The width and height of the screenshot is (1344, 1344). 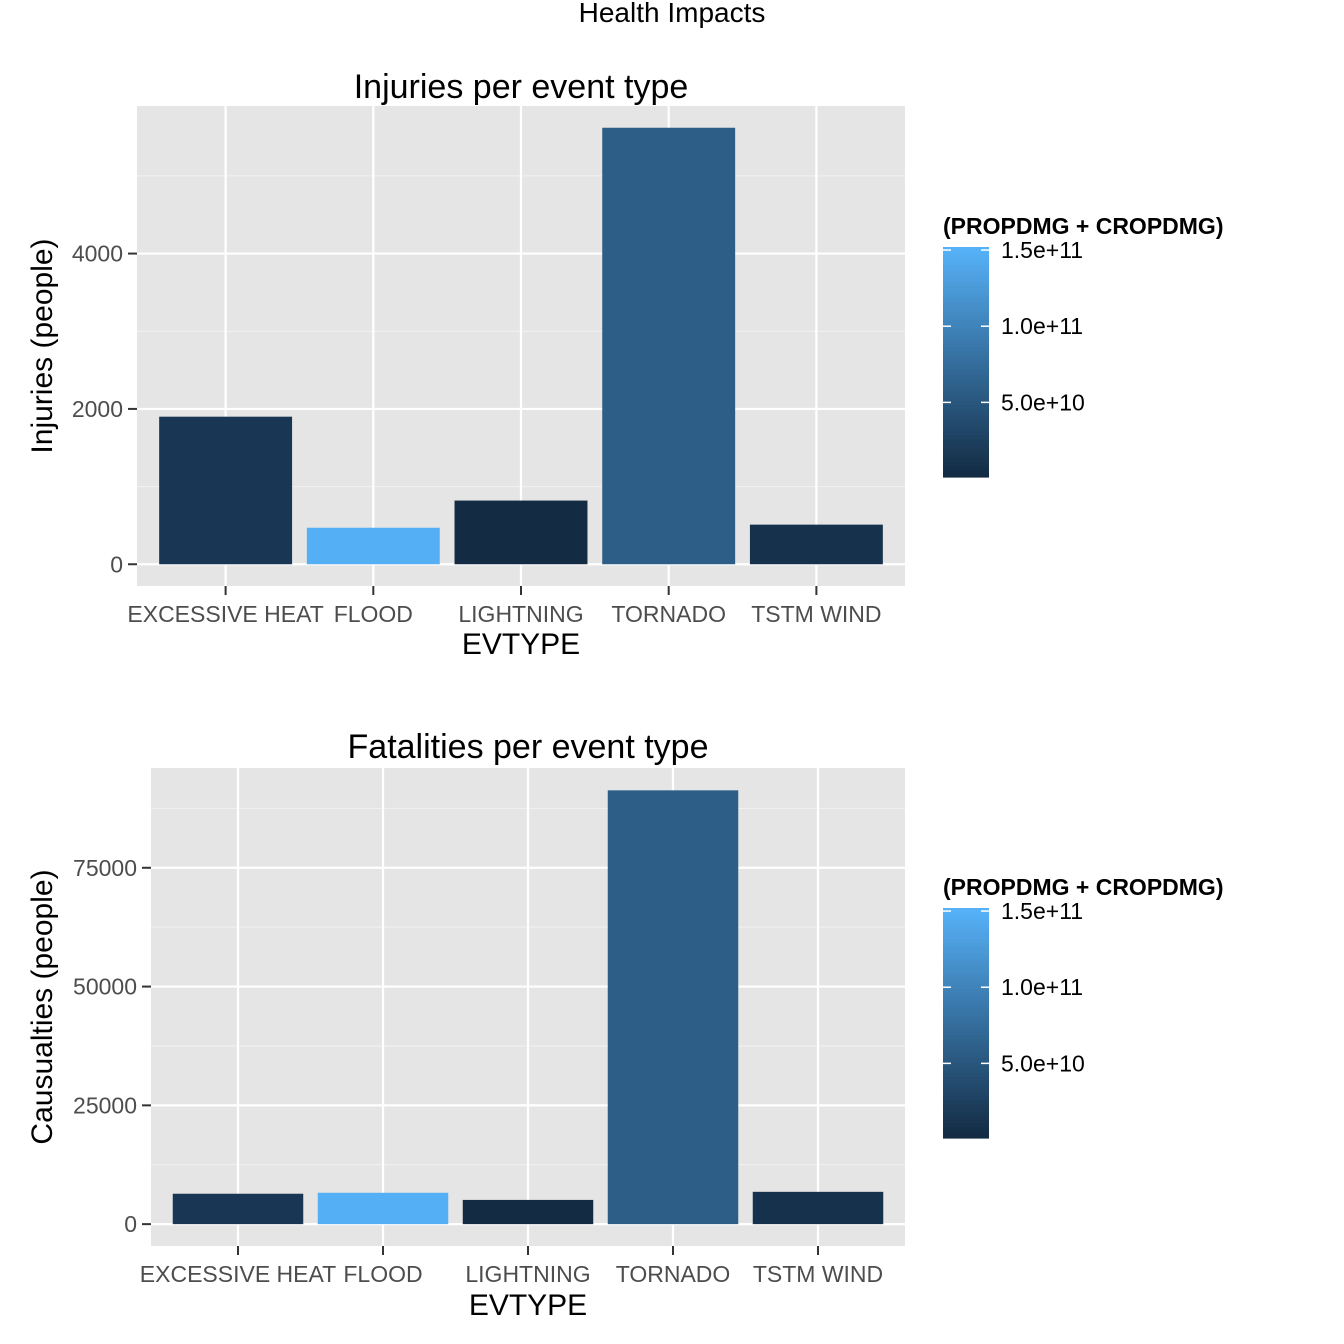 What do you see at coordinates (1042, 326) in the screenshot?
I see `legend-label: 1.0e+11` at bounding box center [1042, 326].